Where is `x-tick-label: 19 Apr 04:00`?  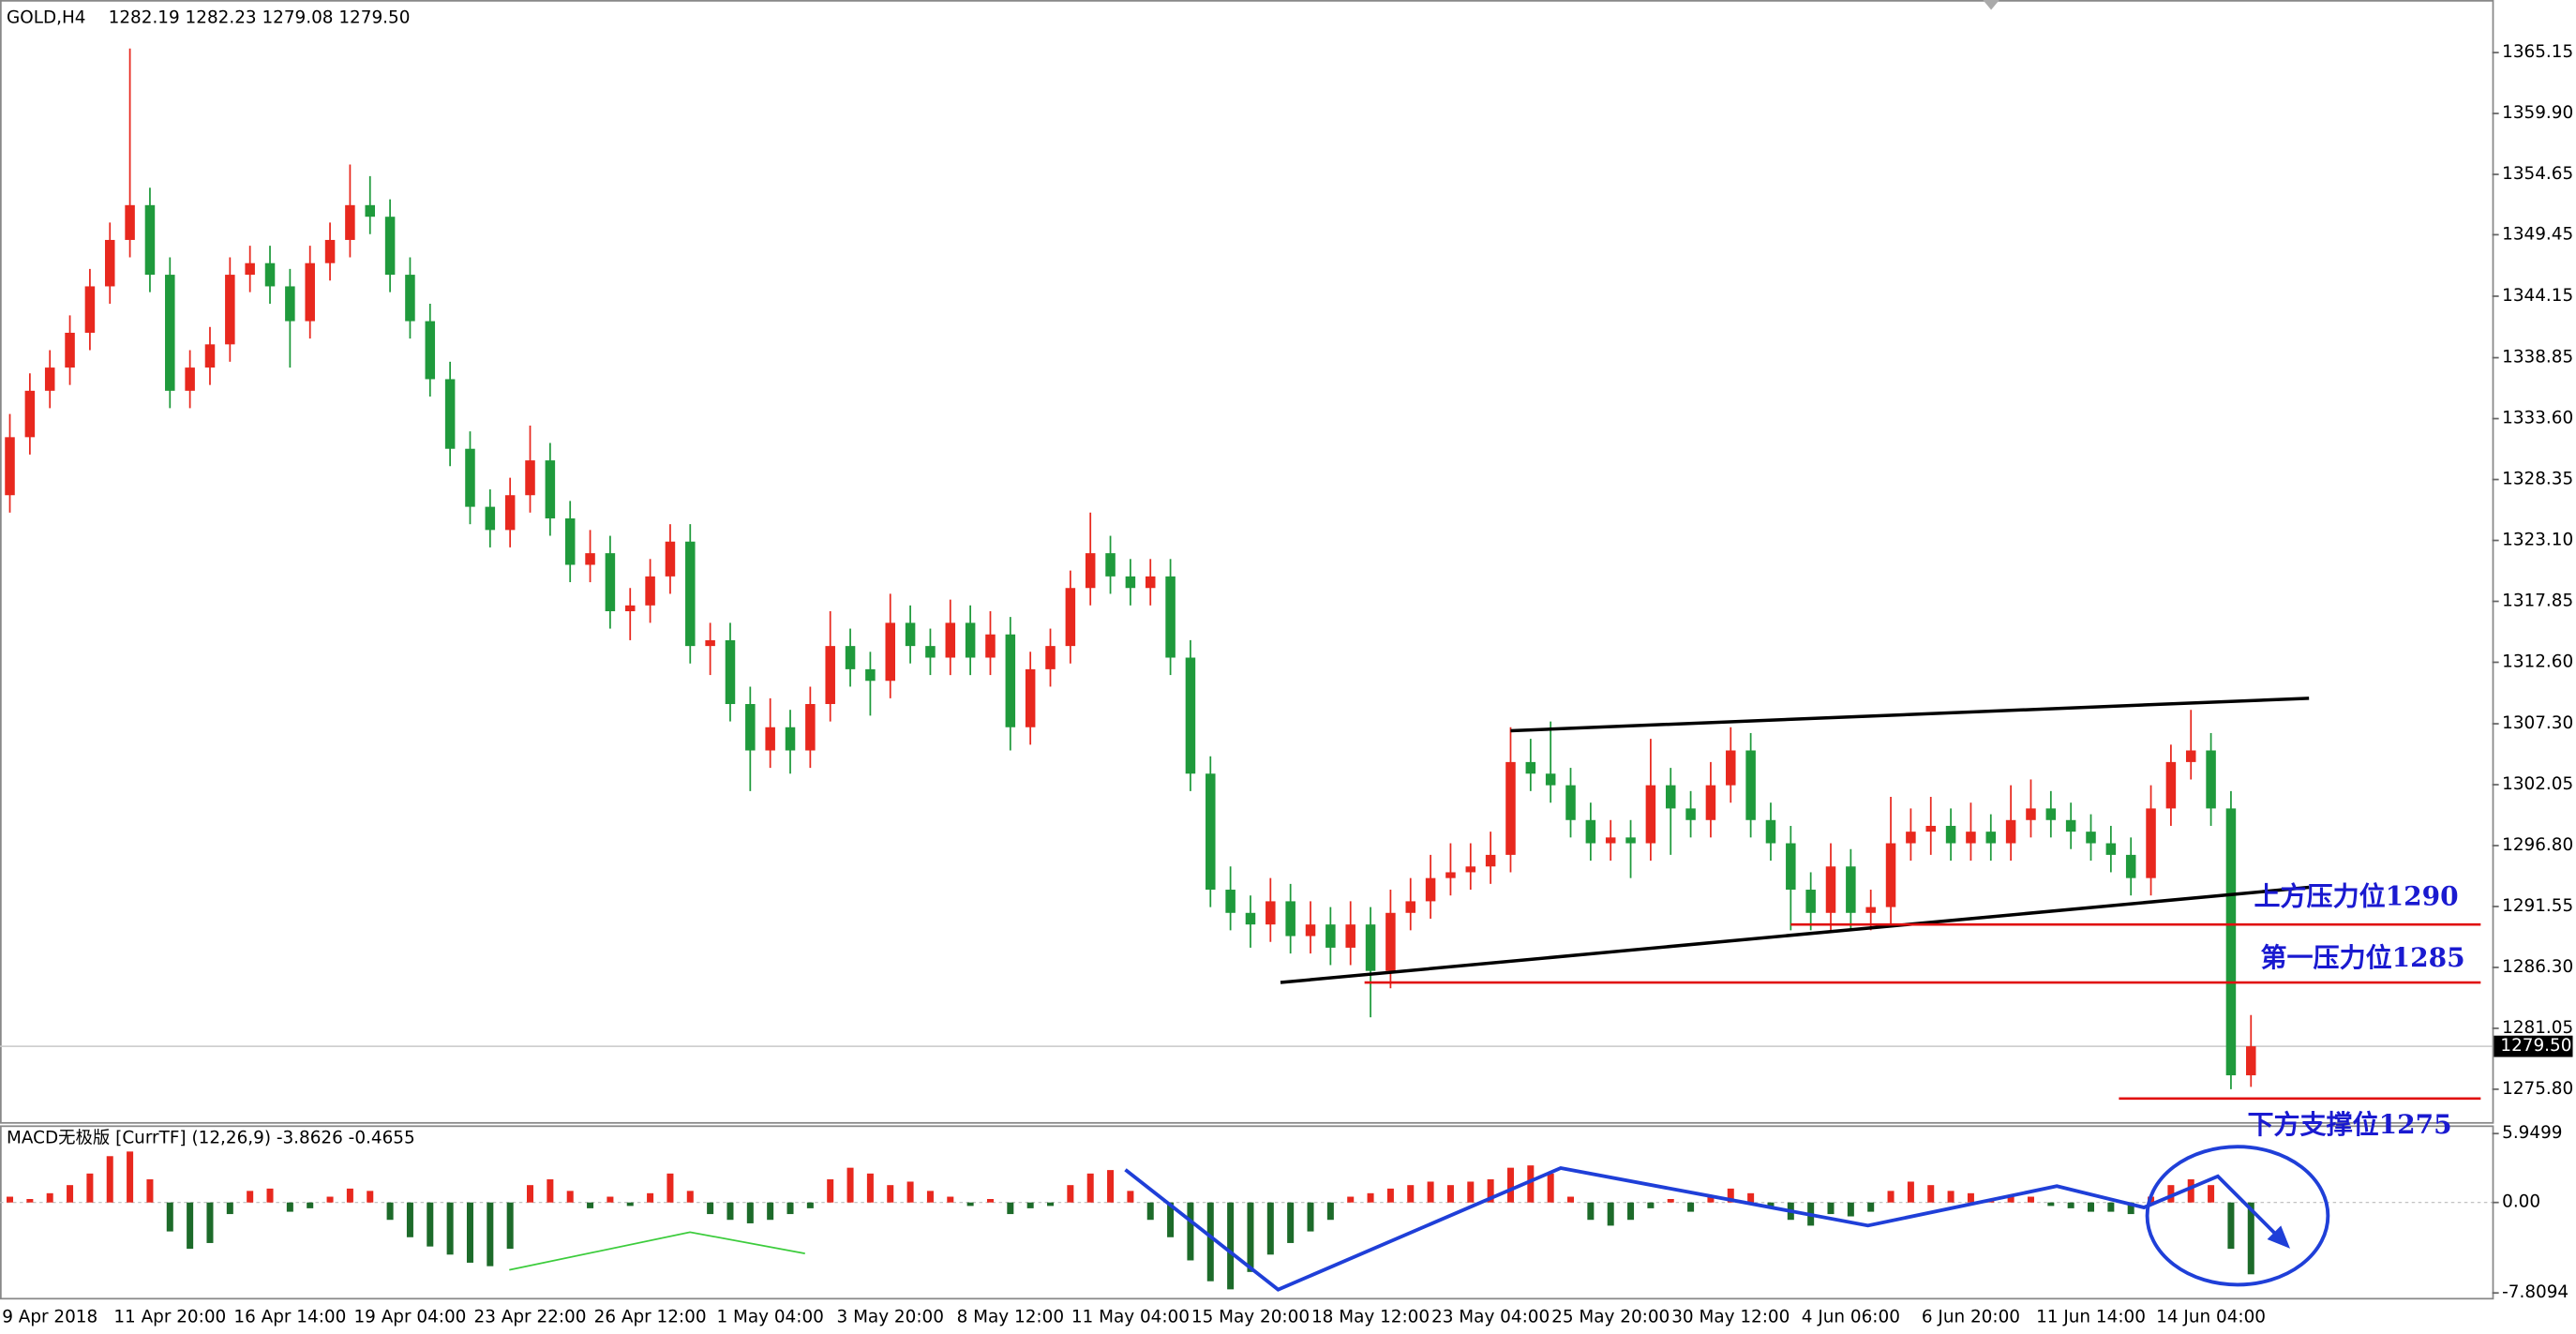
x-tick-label: 19 Apr 04:00 is located at coordinates (410, 1317).